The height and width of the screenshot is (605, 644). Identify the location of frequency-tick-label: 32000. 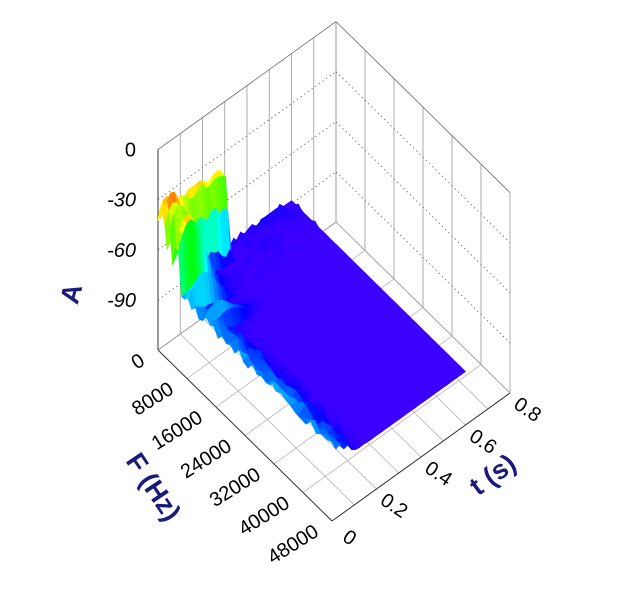
(235, 488).